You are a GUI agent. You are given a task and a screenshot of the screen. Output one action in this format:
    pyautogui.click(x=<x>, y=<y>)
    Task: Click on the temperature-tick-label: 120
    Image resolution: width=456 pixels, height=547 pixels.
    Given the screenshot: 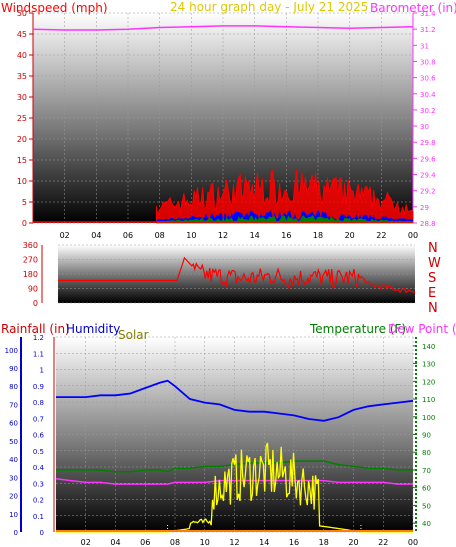 What is the action you would take?
    pyautogui.click(x=428, y=382)
    